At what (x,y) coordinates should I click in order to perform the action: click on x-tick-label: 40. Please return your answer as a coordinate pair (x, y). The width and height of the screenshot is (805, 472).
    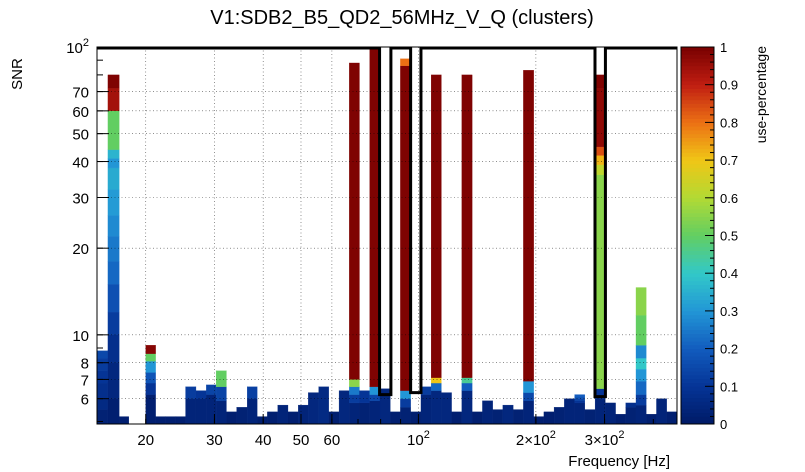
    Looking at the image, I should click on (263, 440).